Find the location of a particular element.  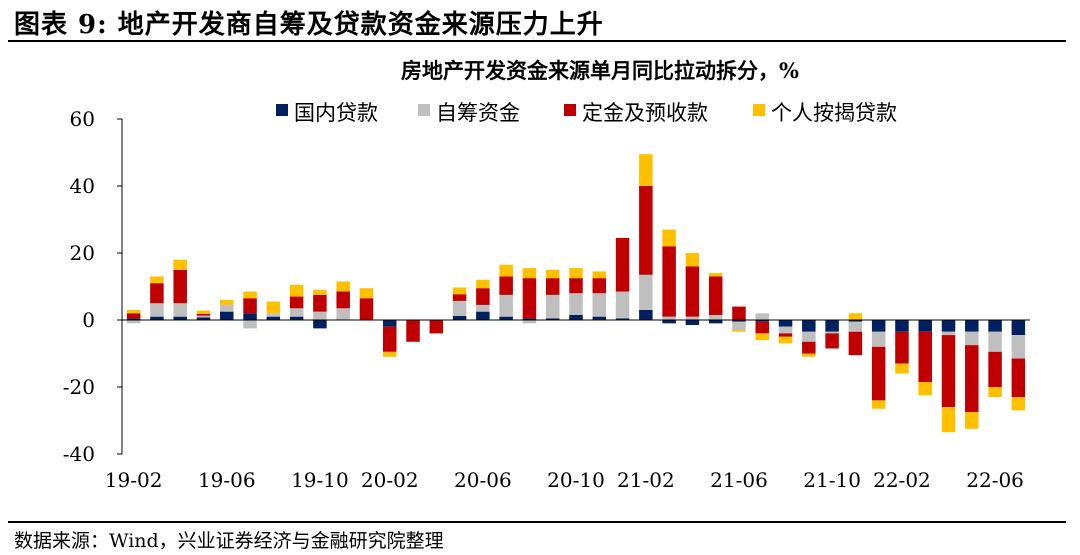

bar-segment-21-09-s2 is located at coordinates (809, 347).